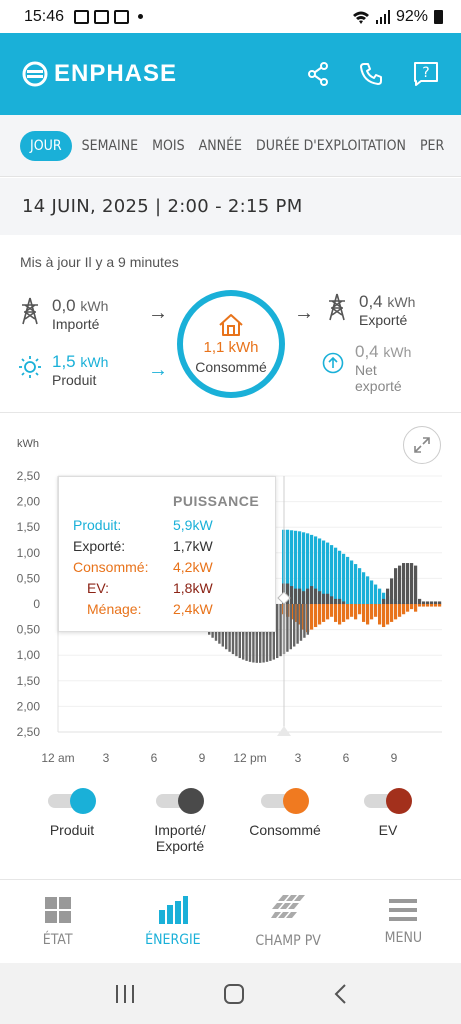 The image size is (461, 1024). What do you see at coordinates (331, 145) in the screenshot?
I see `tab-lifetime: DURÉE D'EXPLOITATION` at bounding box center [331, 145].